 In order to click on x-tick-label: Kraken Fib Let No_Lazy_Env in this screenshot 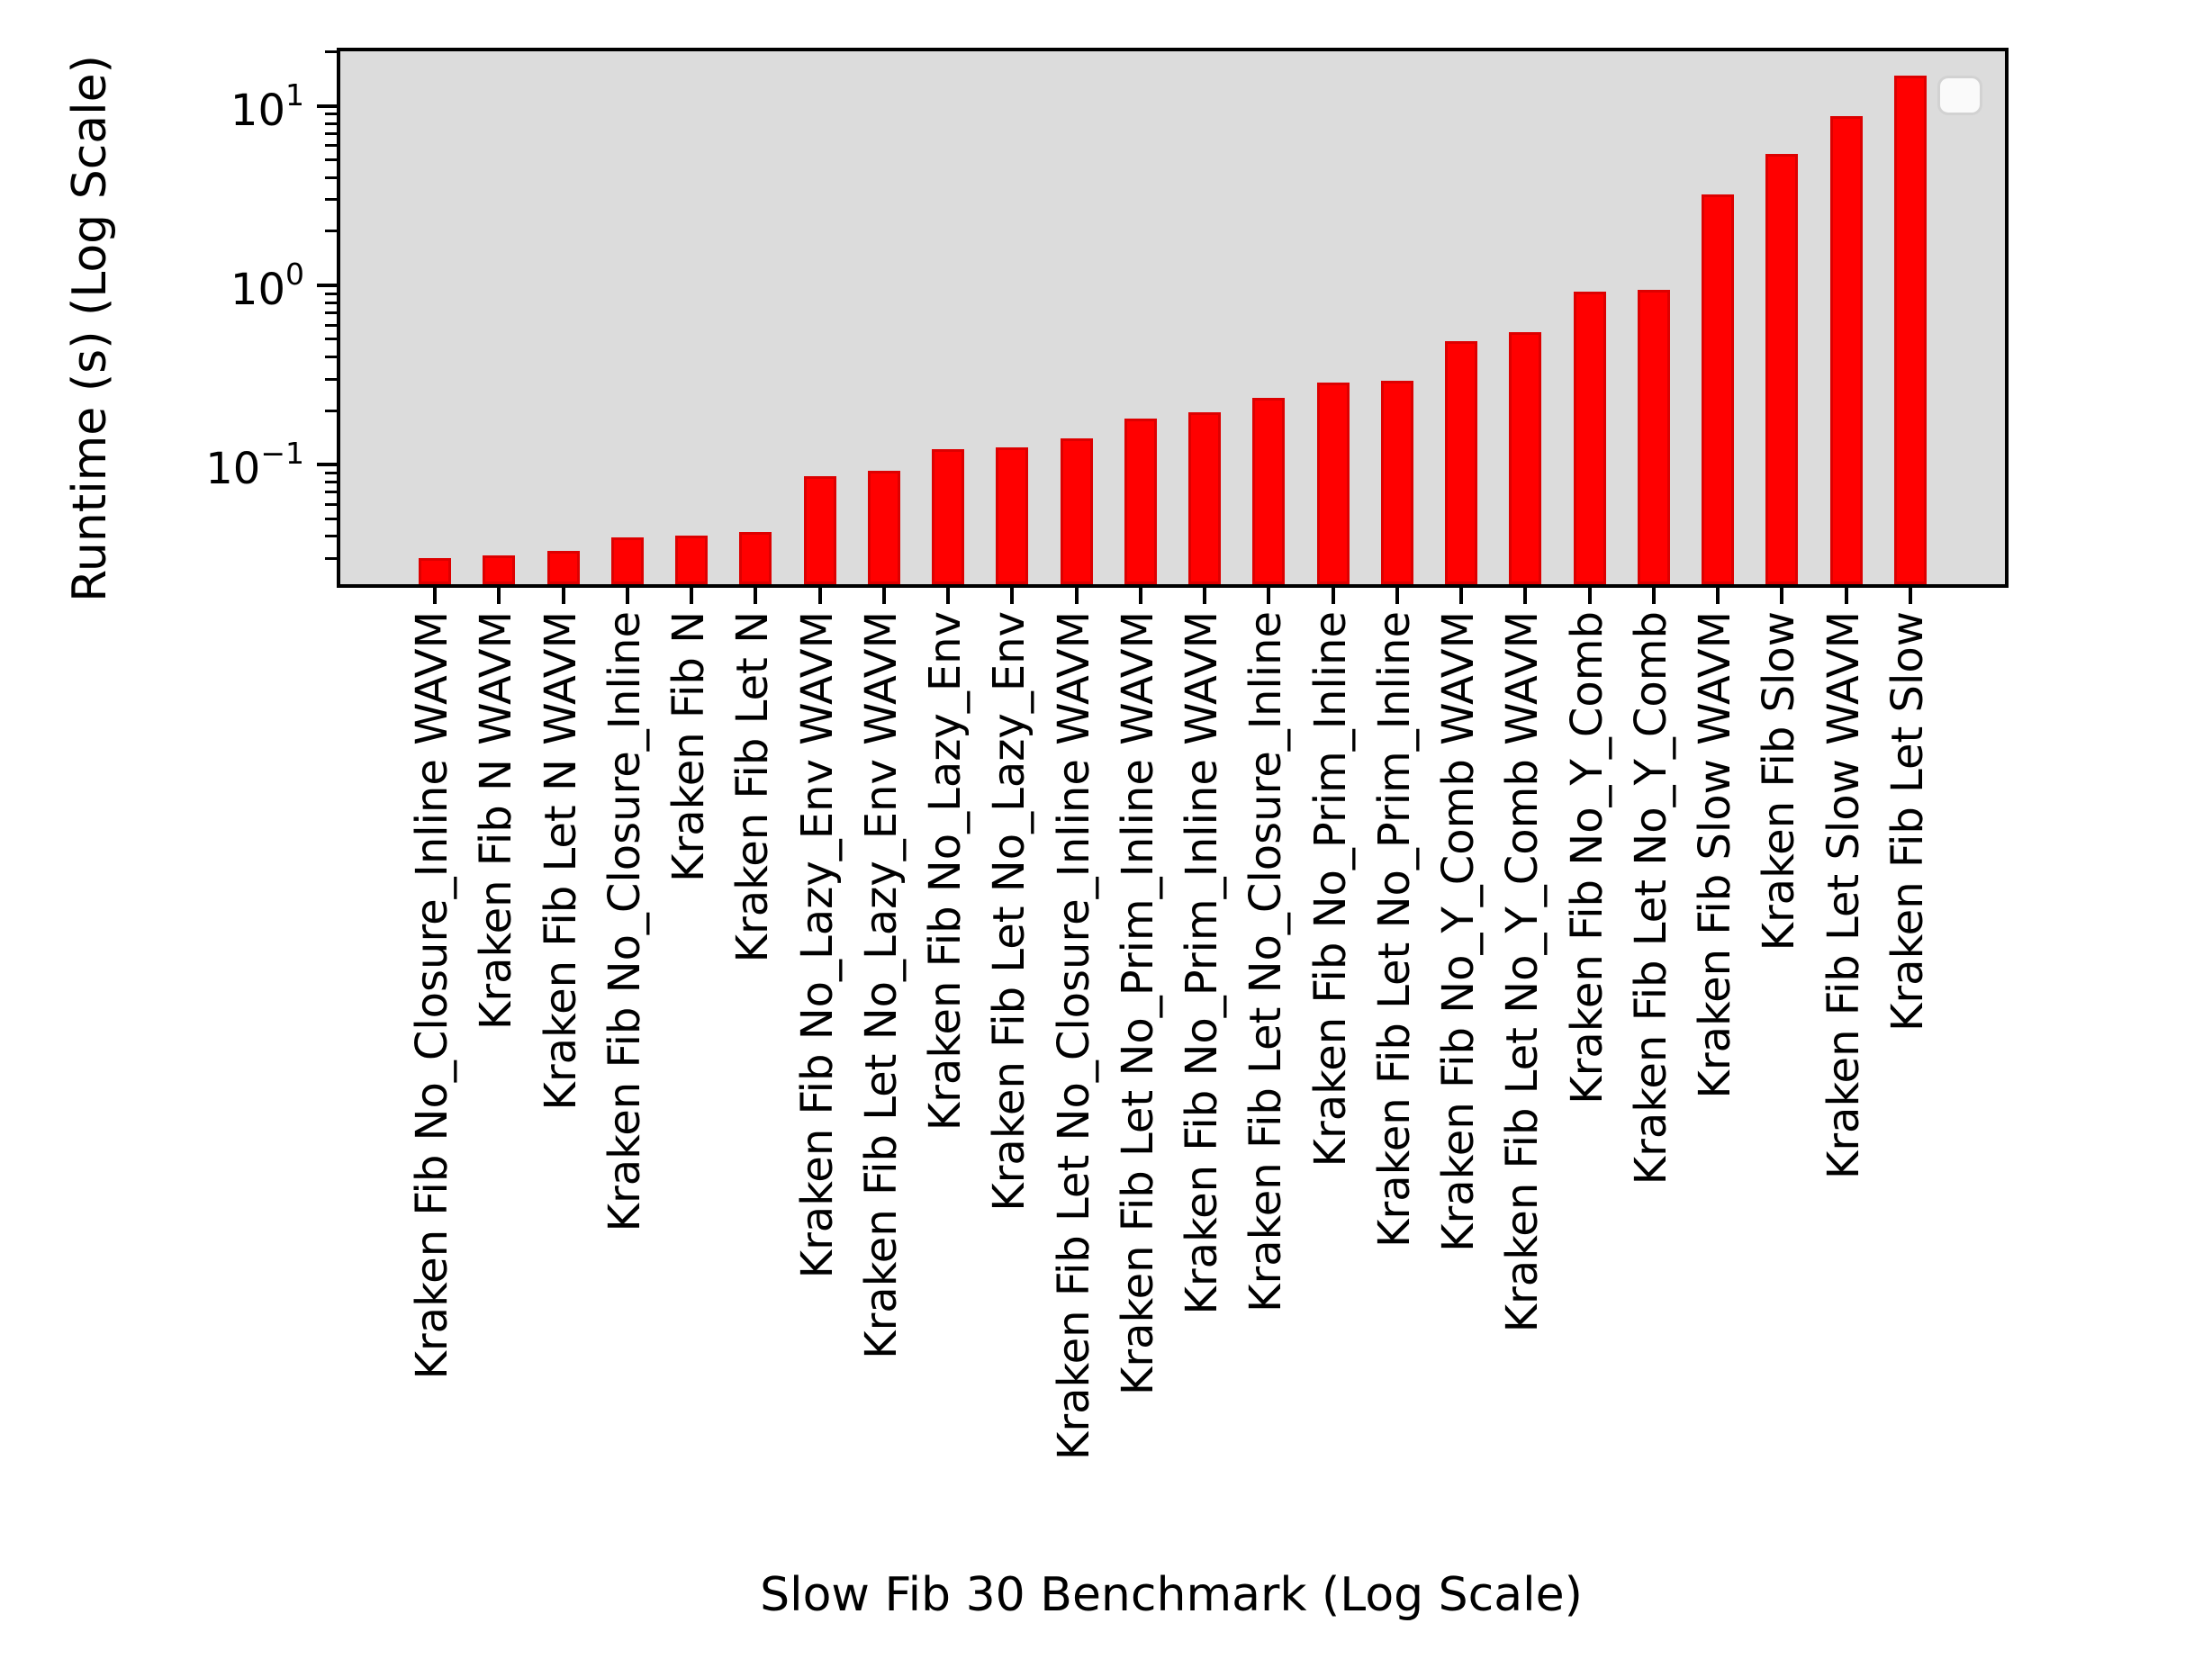, I will do `click(1009, 911)`.